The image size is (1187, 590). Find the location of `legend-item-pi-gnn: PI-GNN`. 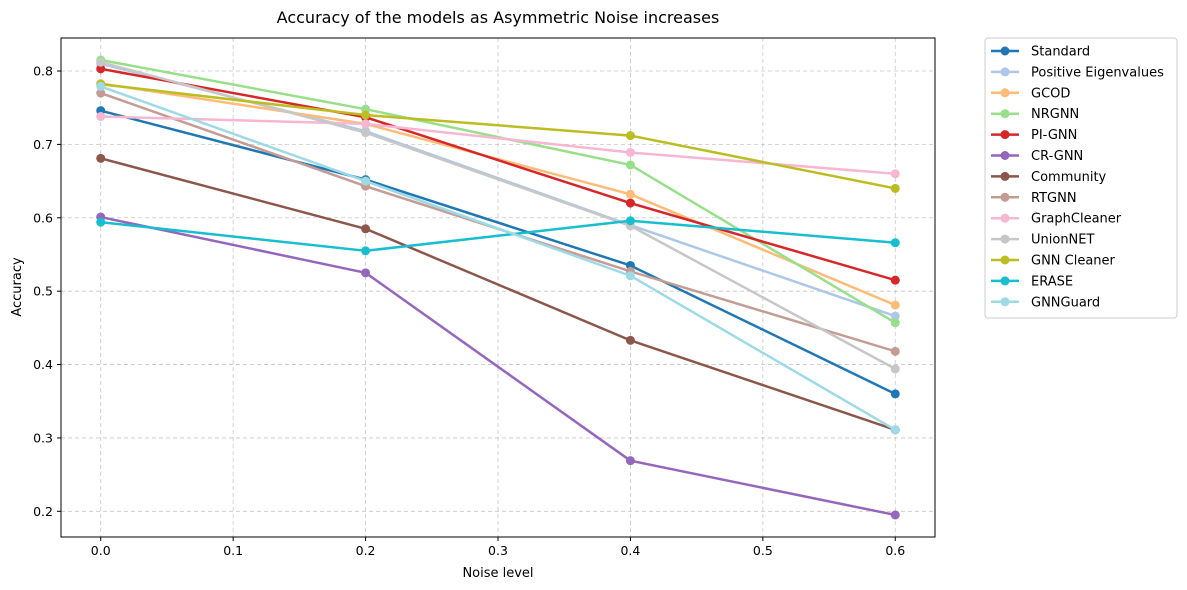

legend-item-pi-gnn: PI-GNN is located at coordinates (1034, 135).